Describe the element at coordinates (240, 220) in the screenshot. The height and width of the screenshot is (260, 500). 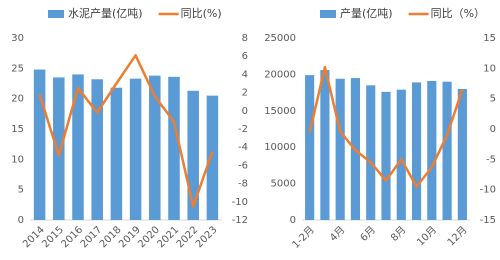
I see `y2-tick-label: -12` at that location.